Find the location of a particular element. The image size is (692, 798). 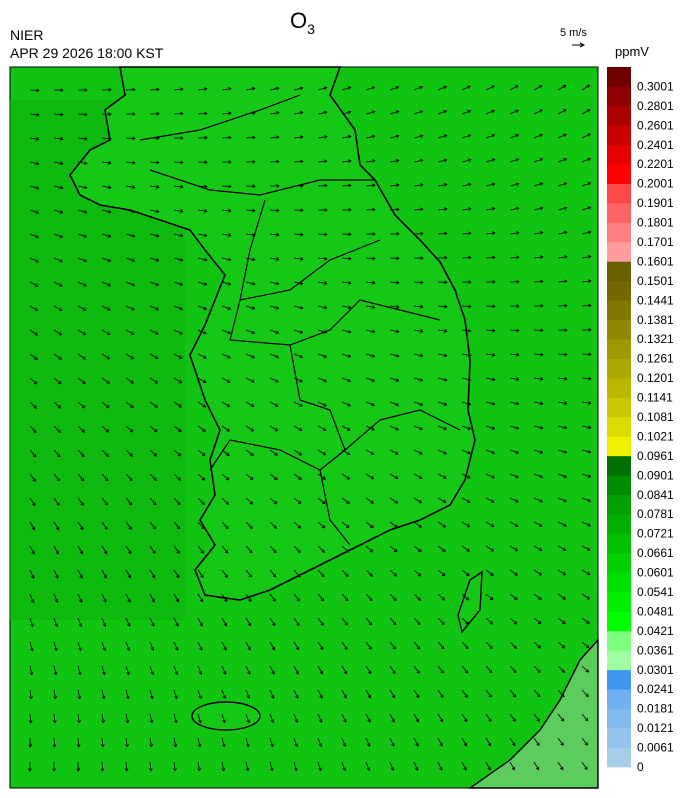

colorbar-label: 0.1441 is located at coordinates (655, 300).